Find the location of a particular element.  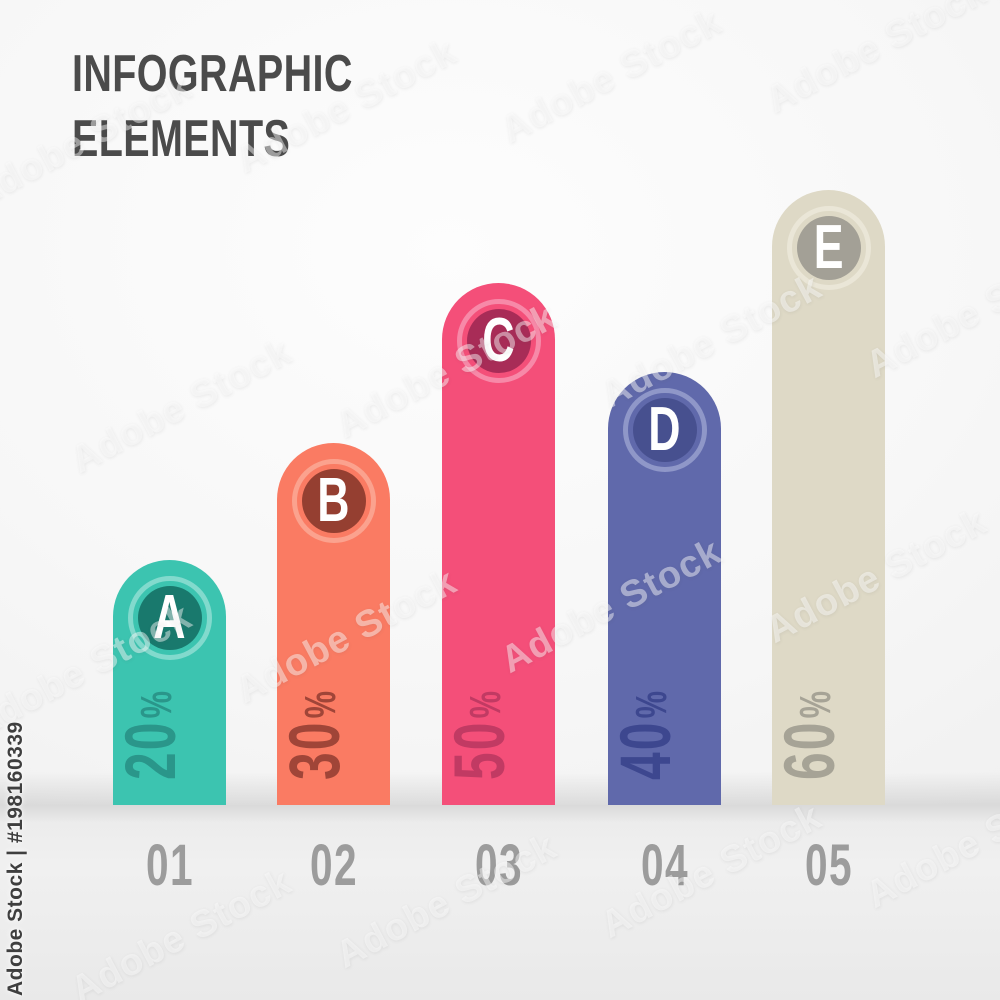

value-label: 50% is located at coordinates (488, 734).